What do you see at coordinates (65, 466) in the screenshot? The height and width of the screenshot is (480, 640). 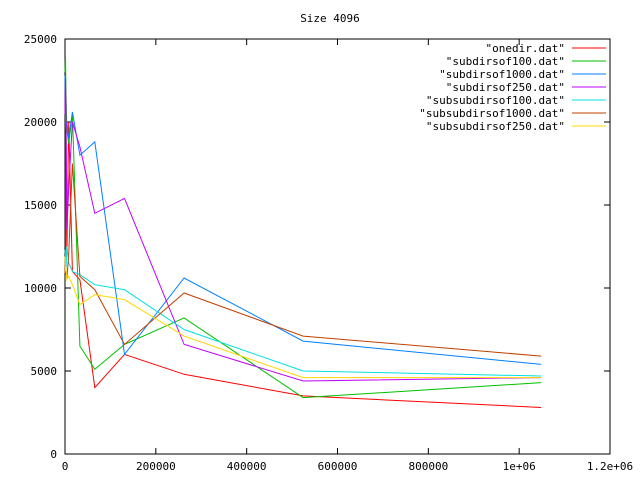 I see `x-tick-label: 0` at bounding box center [65, 466].